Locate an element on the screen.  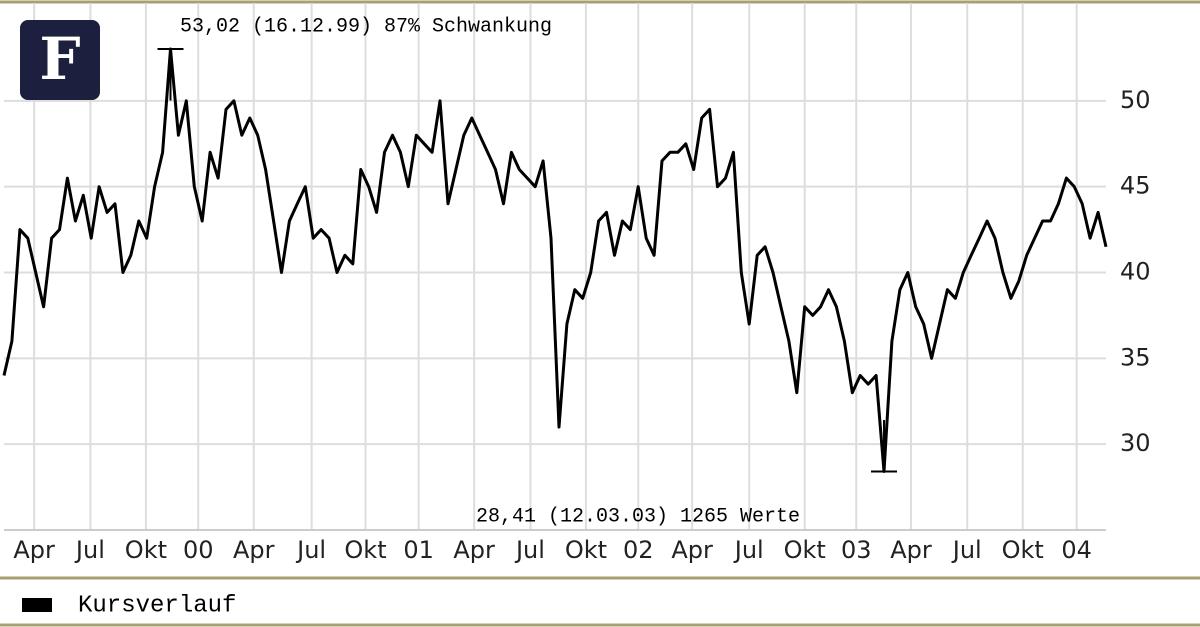
x-tick-label: 02 is located at coordinates (638, 550).